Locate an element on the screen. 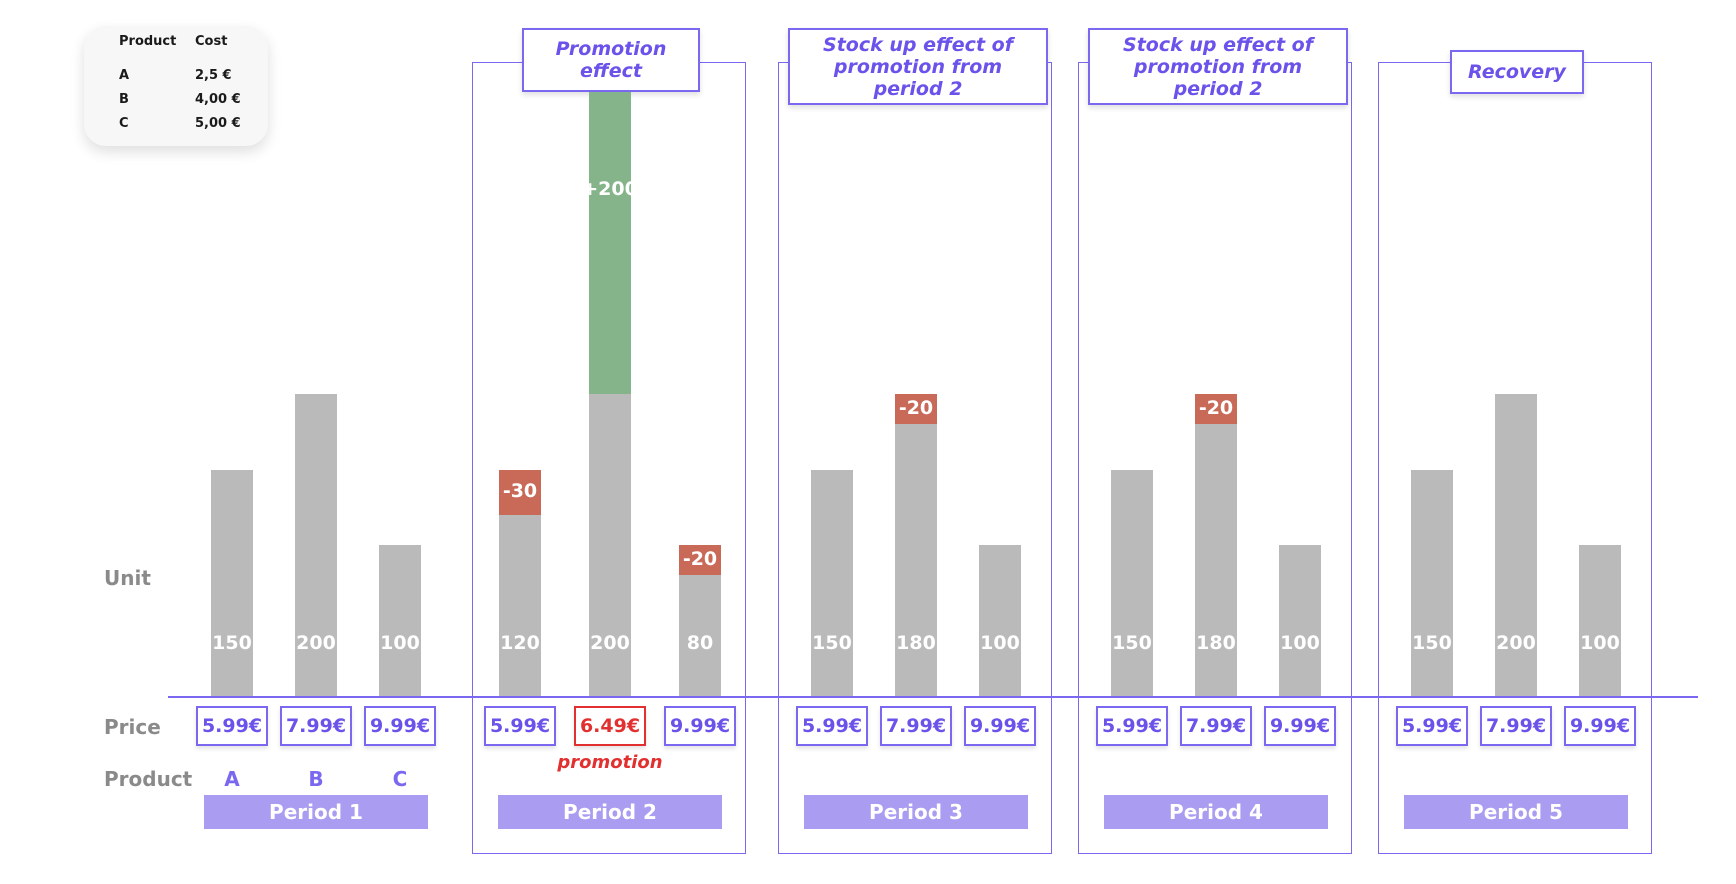  period-3-bar-b-delta is located at coordinates (916, 409).